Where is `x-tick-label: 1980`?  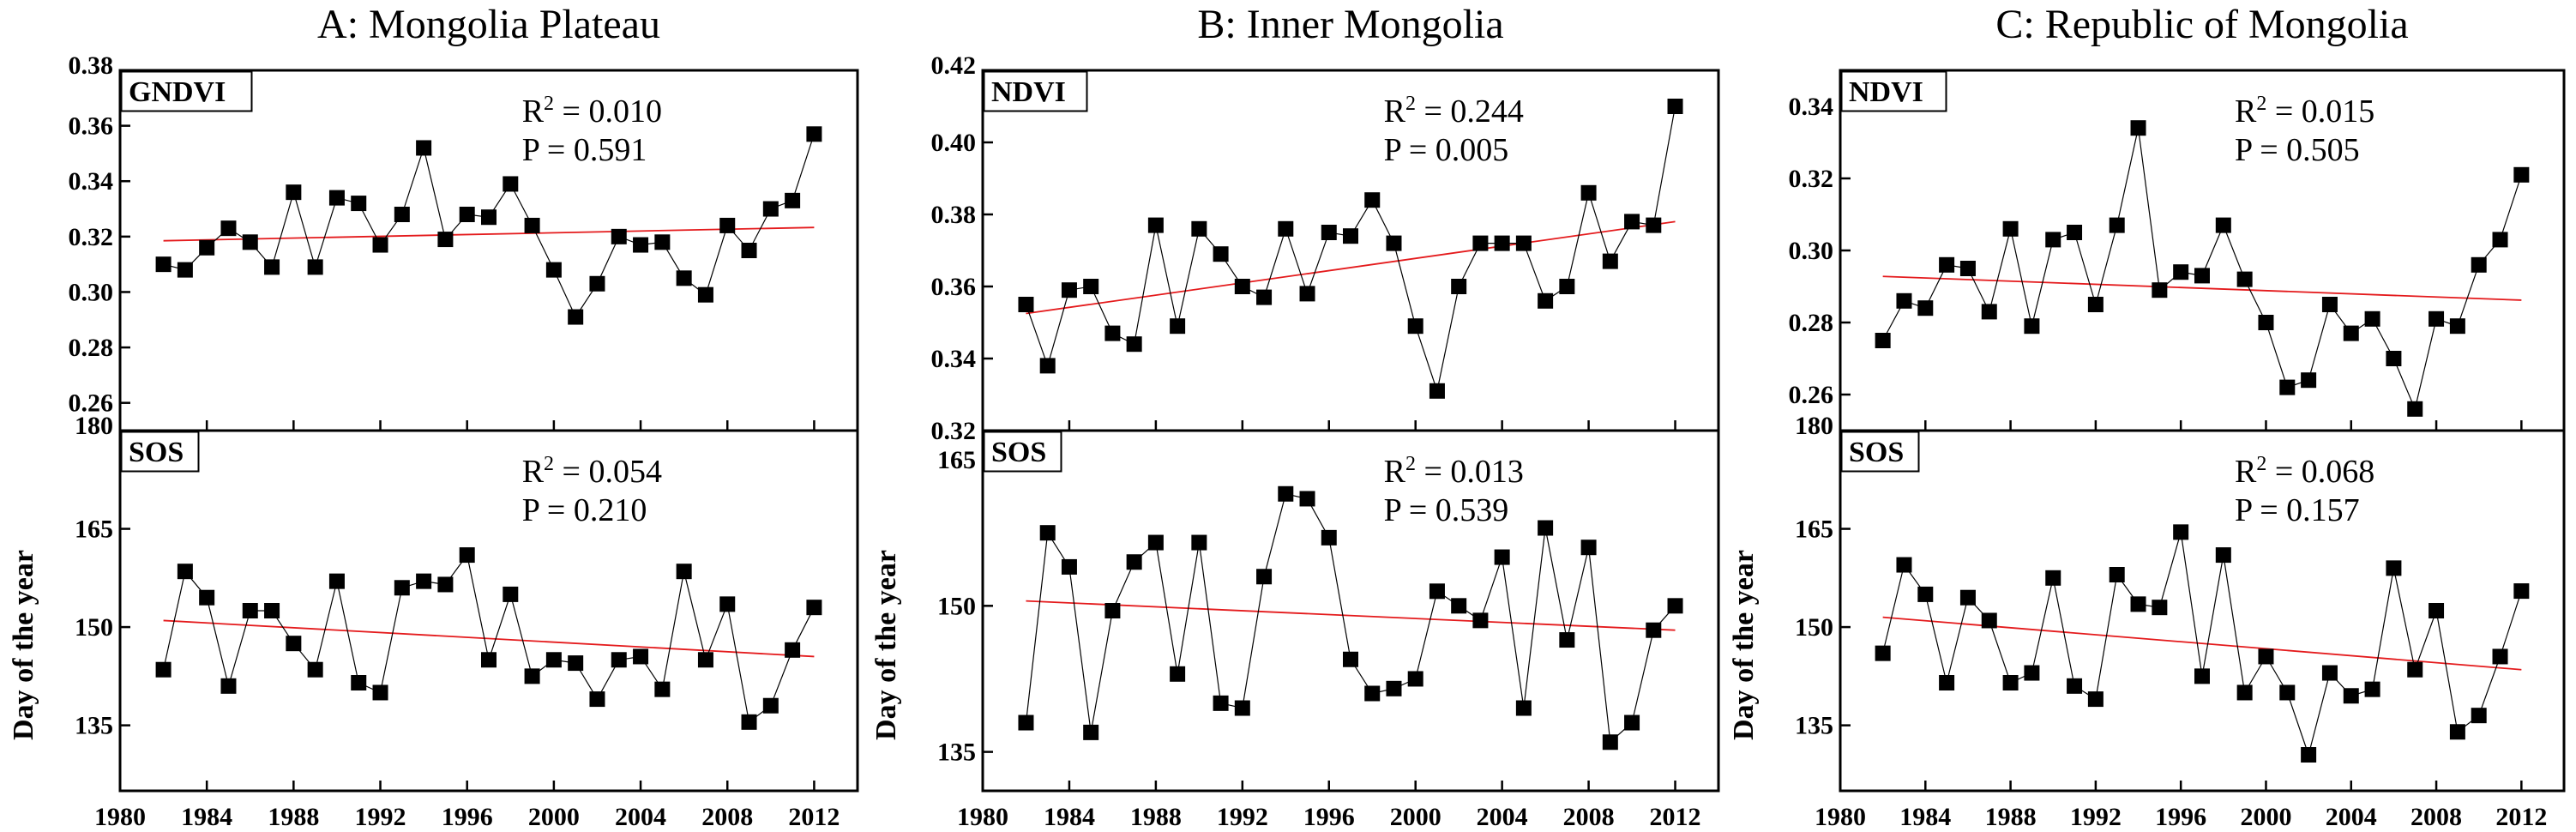 x-tick-label: 1980 is located at coordinates (120, 817).